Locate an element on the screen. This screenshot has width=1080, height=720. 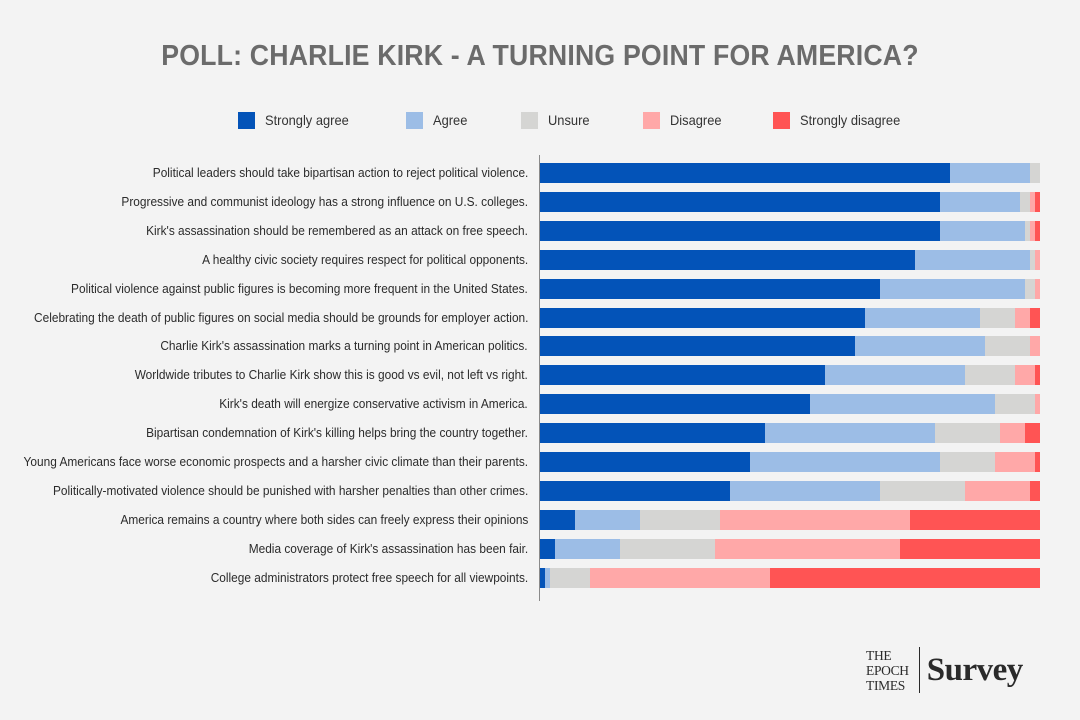
publisher-line: TIMES is located at coordinates (886, 685).